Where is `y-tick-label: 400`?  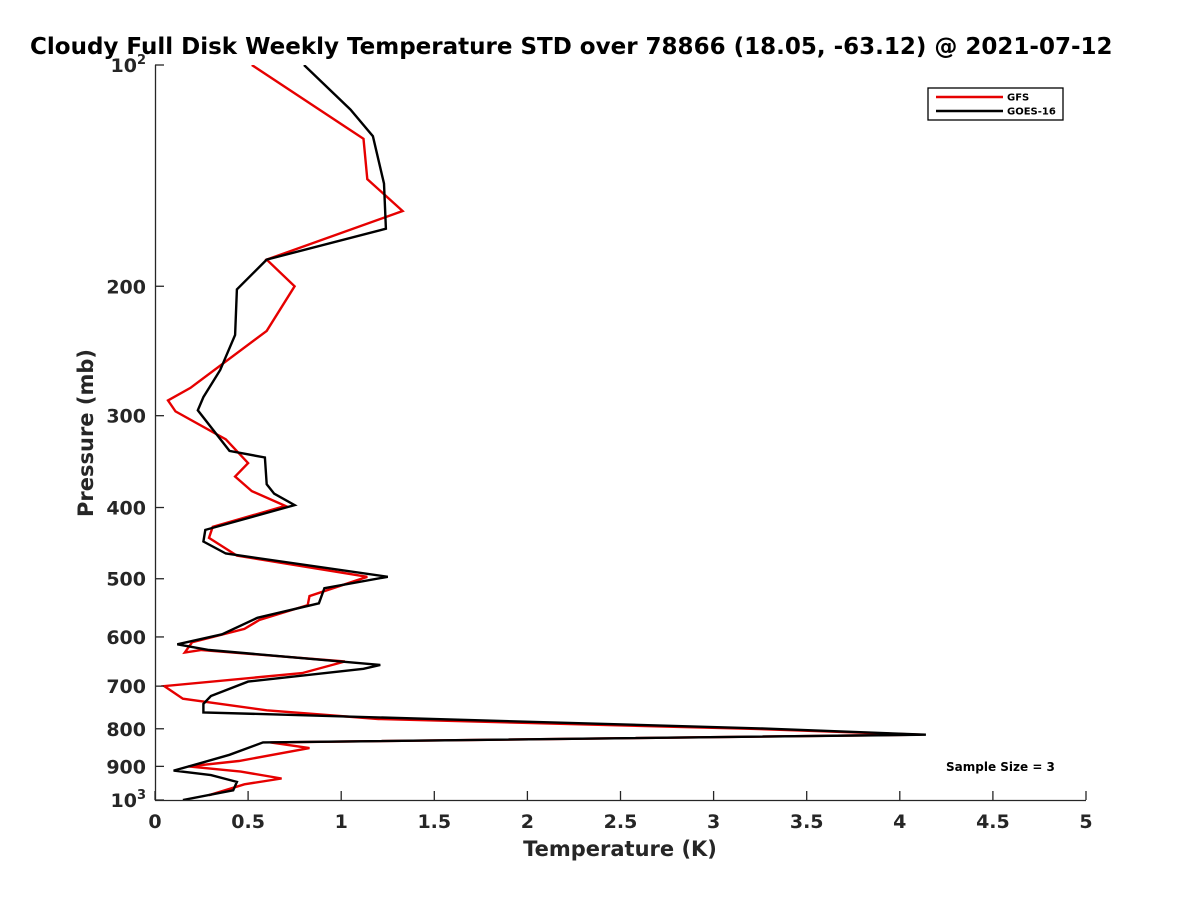 y-tick-label: 400 is located at coordinates (126, 509).